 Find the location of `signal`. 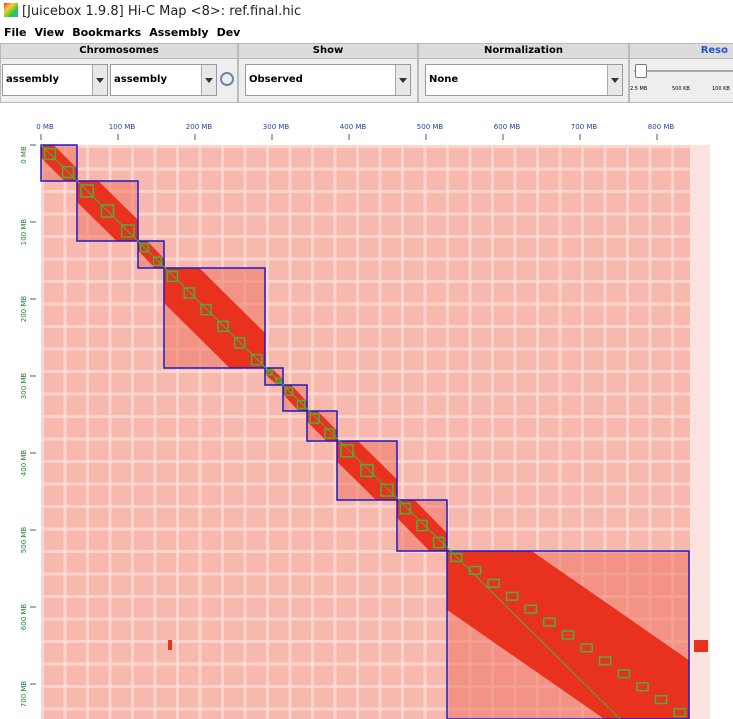

signal is located at coordinates (701, 646).